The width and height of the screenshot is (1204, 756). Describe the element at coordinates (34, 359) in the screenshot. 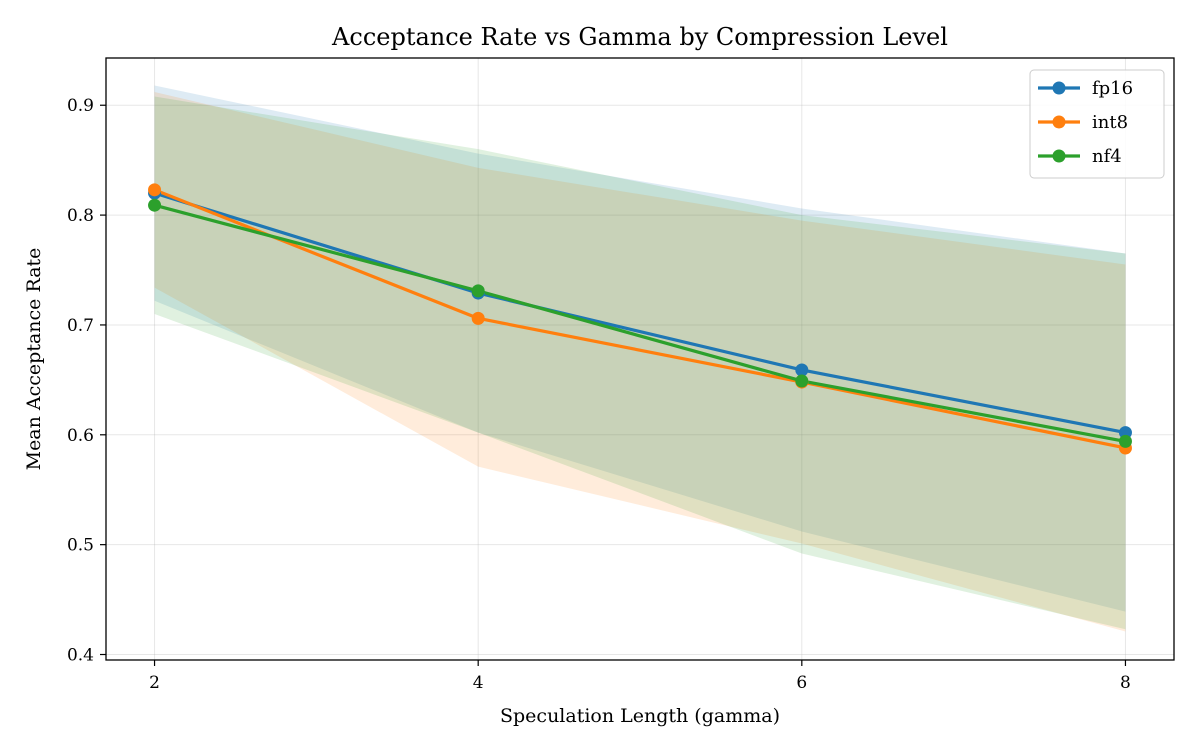

I see `y-axis-label: Mean Acceptance Rate` at that location.